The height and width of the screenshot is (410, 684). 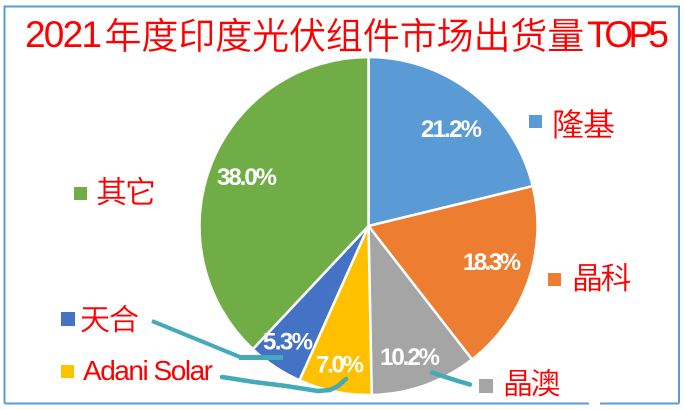 What do you see at coordinates (492, 262) in the screenshot?
I see `svg-text: 18.3%` at bounding box center [492, 262].